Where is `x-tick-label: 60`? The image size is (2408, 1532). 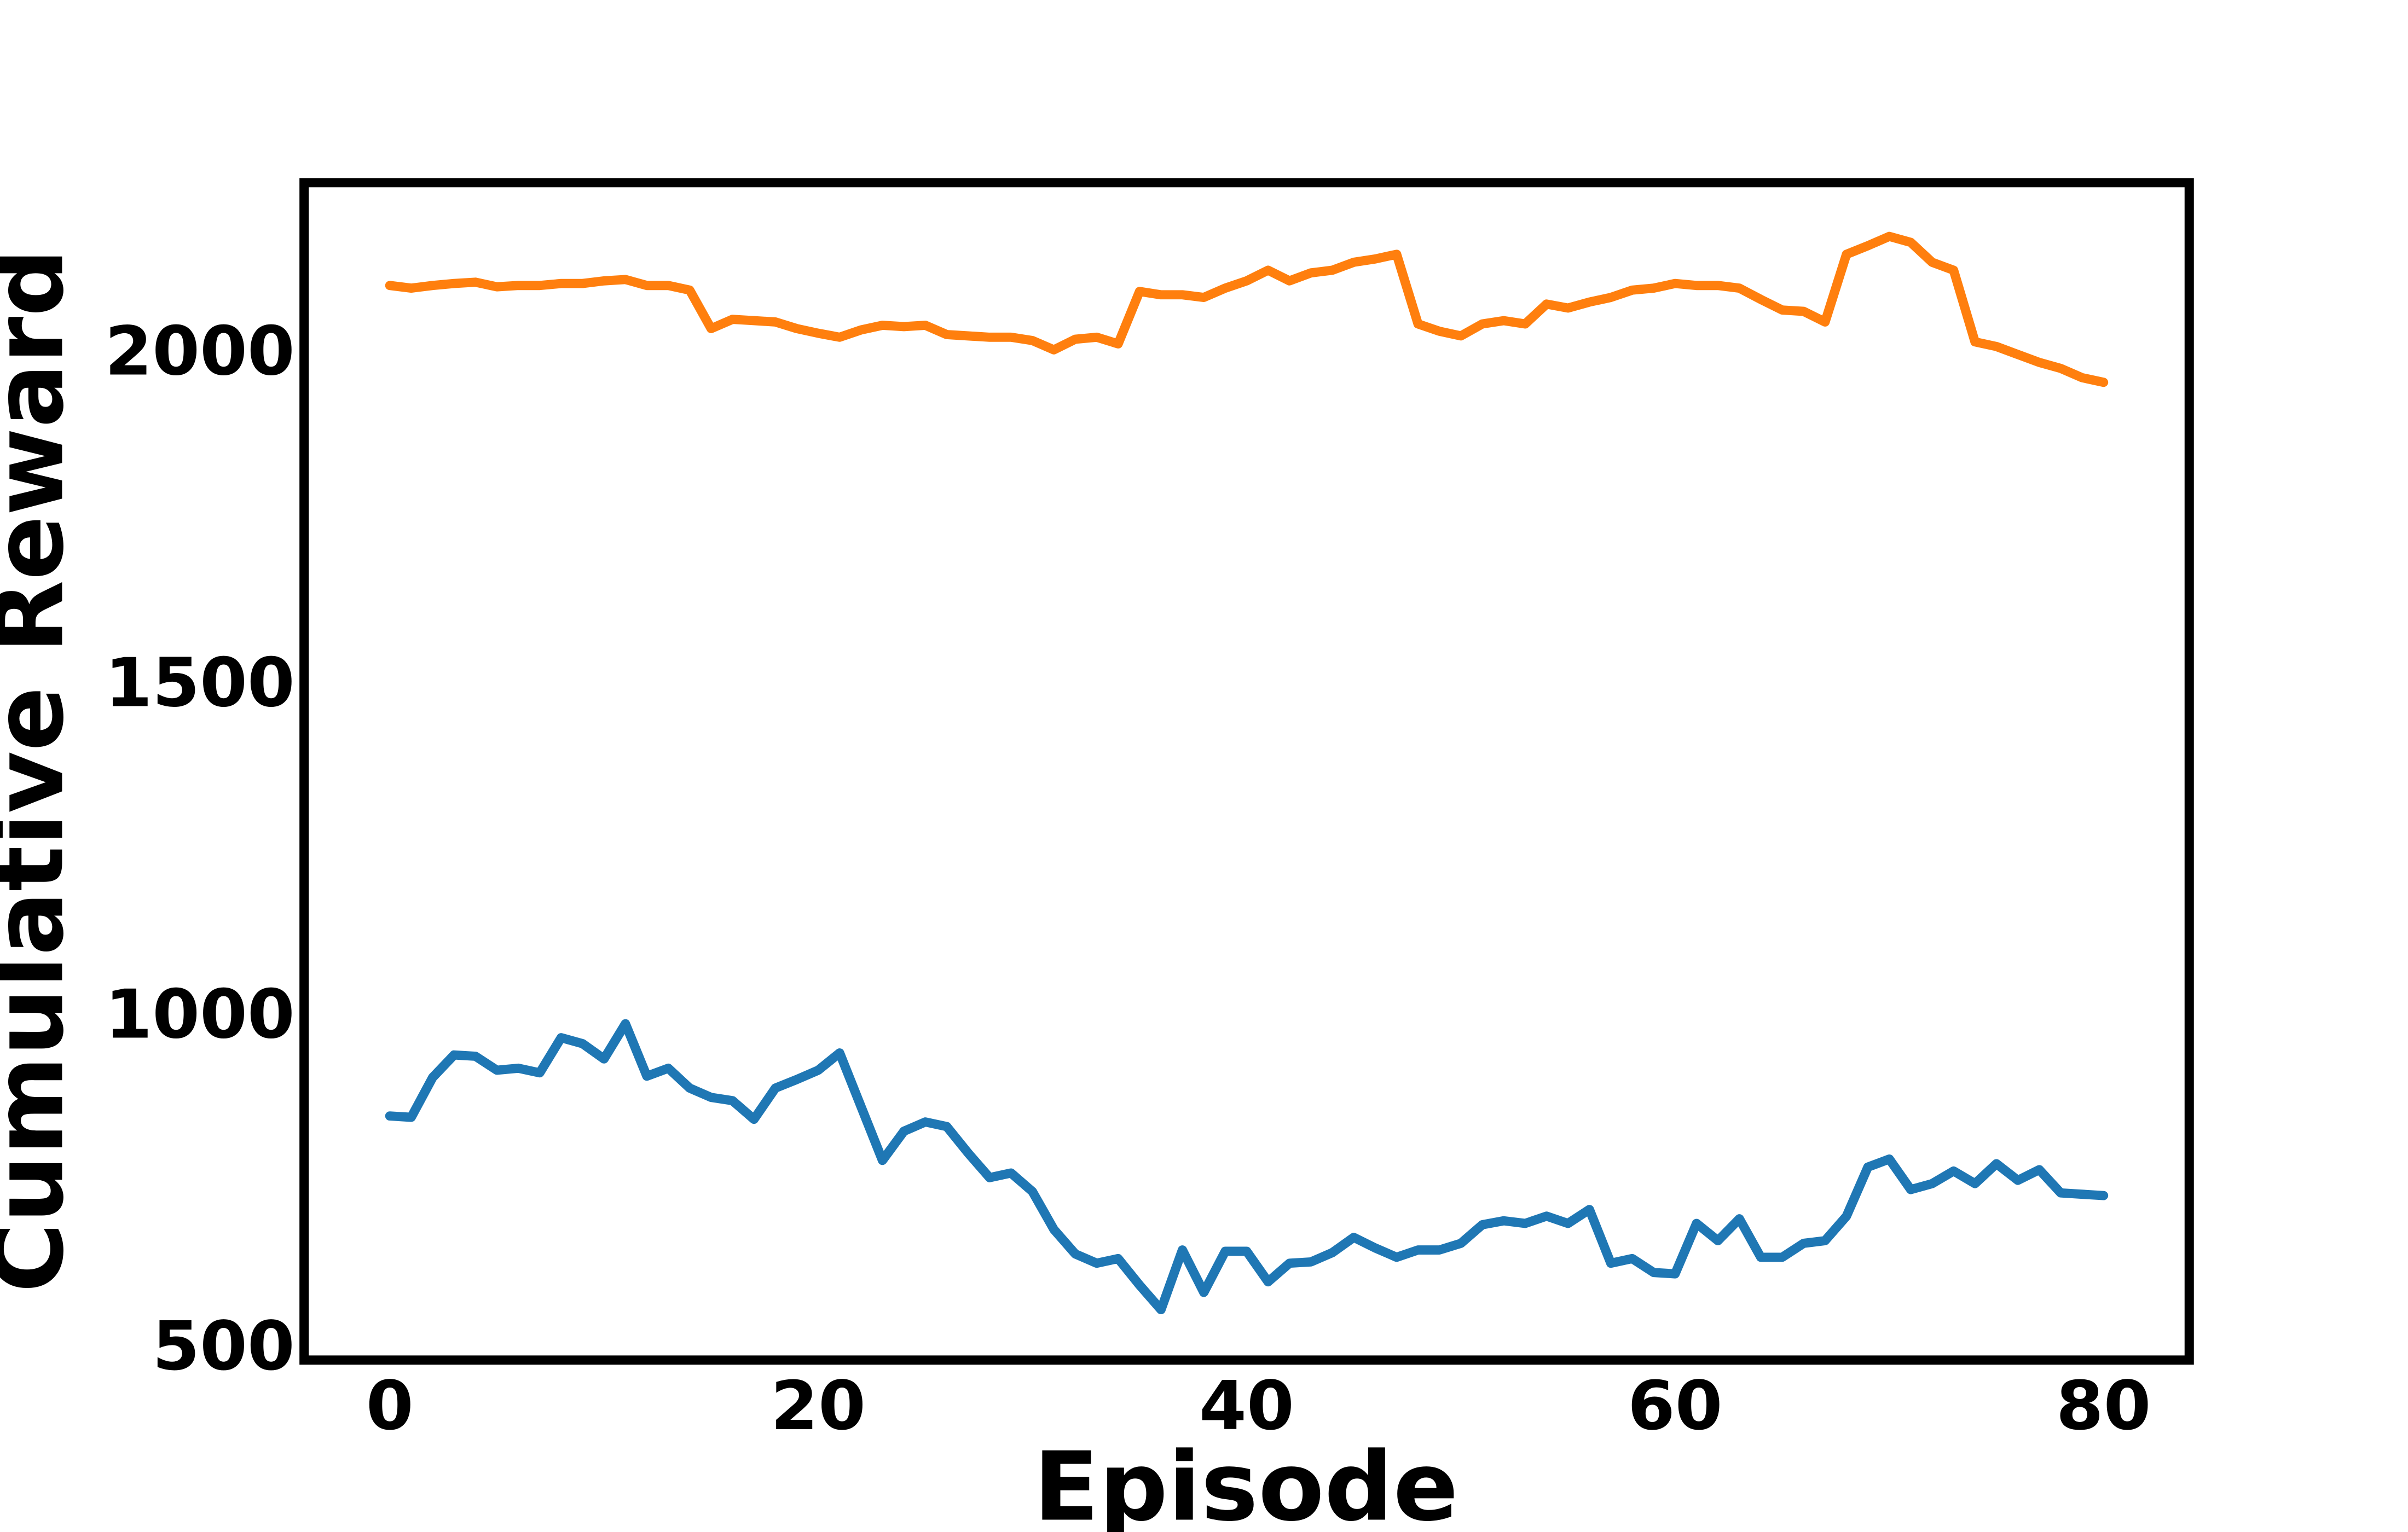
x-tick-label: 60 is located at coordinates (1675, 1406).